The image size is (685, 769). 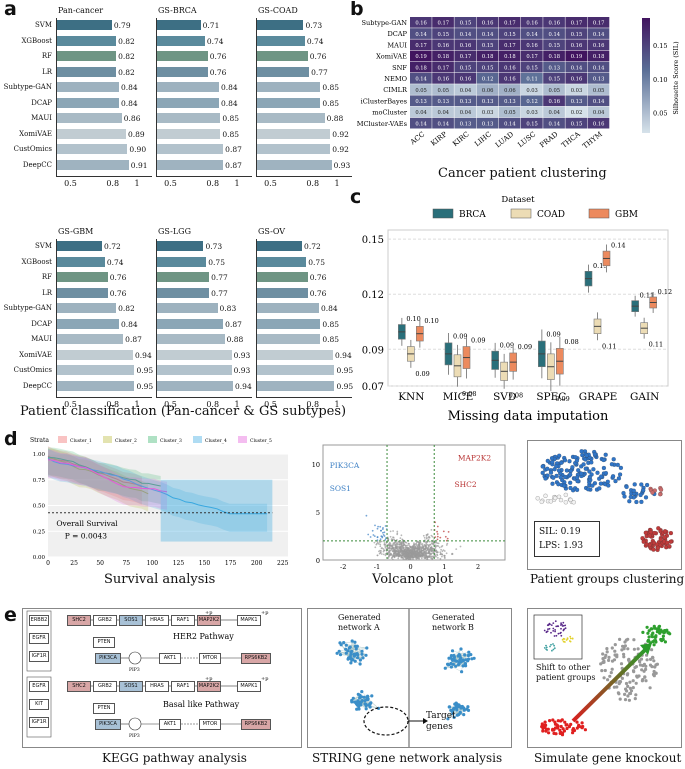 I want to click on b-cell-value-8-8: 0.04, so click(x=599, y=113).